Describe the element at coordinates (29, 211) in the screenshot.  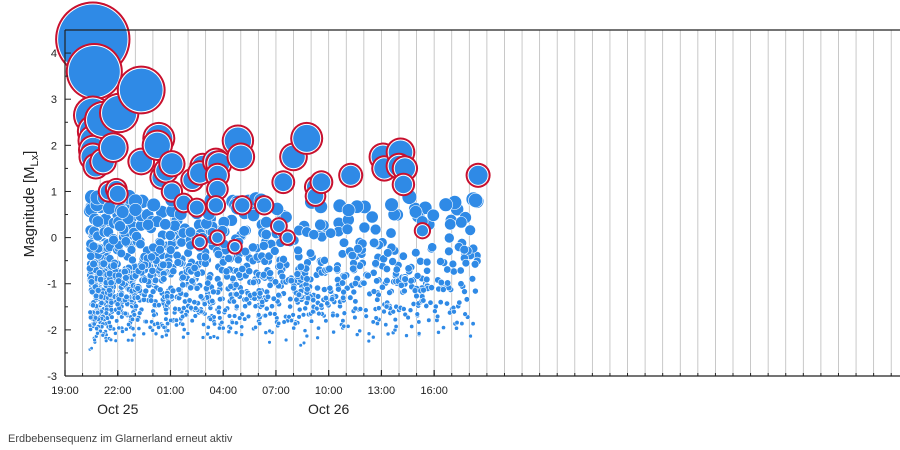
I see `y-axis-label-main: Magnitude [M` at that location.